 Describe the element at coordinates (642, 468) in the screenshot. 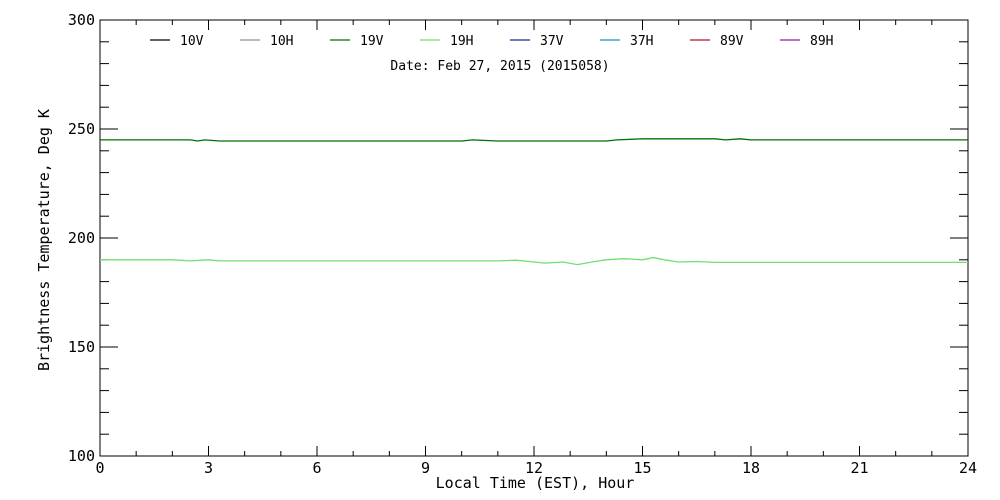

I see `x-tick-label: 15` at that location.